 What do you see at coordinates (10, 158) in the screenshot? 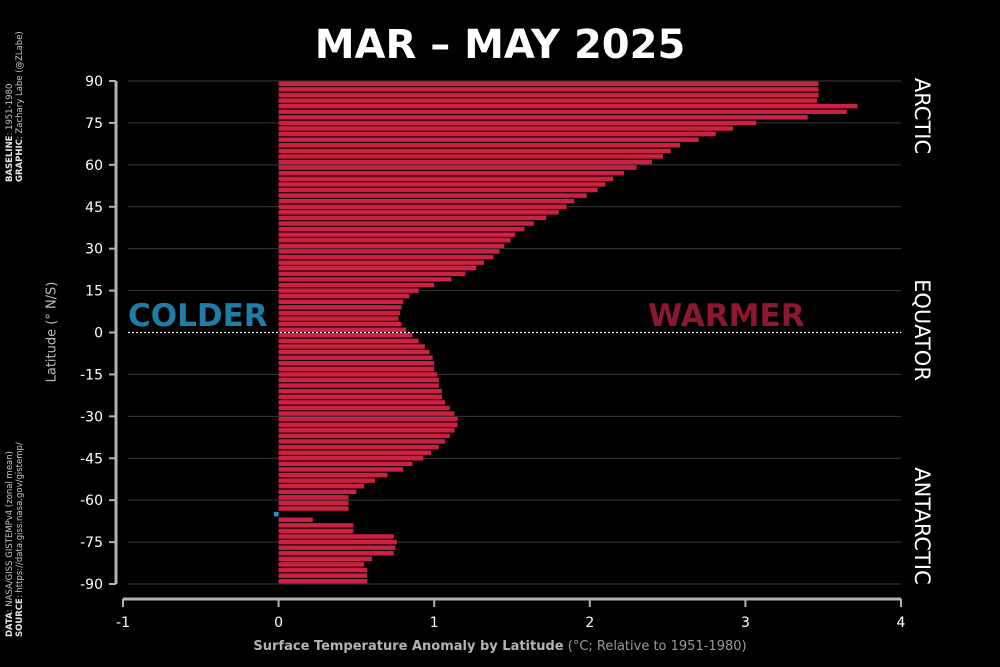
I see `baseline-label: BASELINE` at bounding box center [10, 158].